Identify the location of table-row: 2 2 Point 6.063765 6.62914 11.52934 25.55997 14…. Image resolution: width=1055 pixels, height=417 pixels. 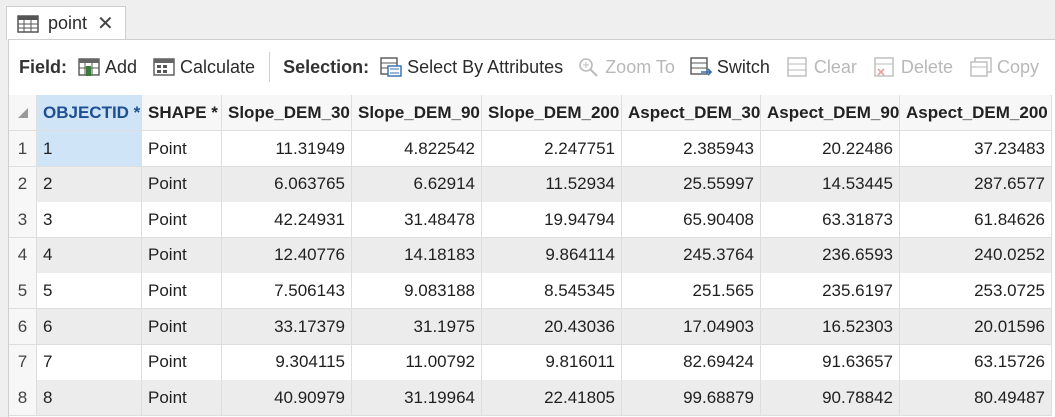
(530, 184).